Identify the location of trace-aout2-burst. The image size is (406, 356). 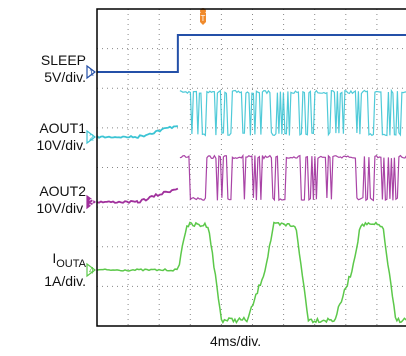
(292, 177).